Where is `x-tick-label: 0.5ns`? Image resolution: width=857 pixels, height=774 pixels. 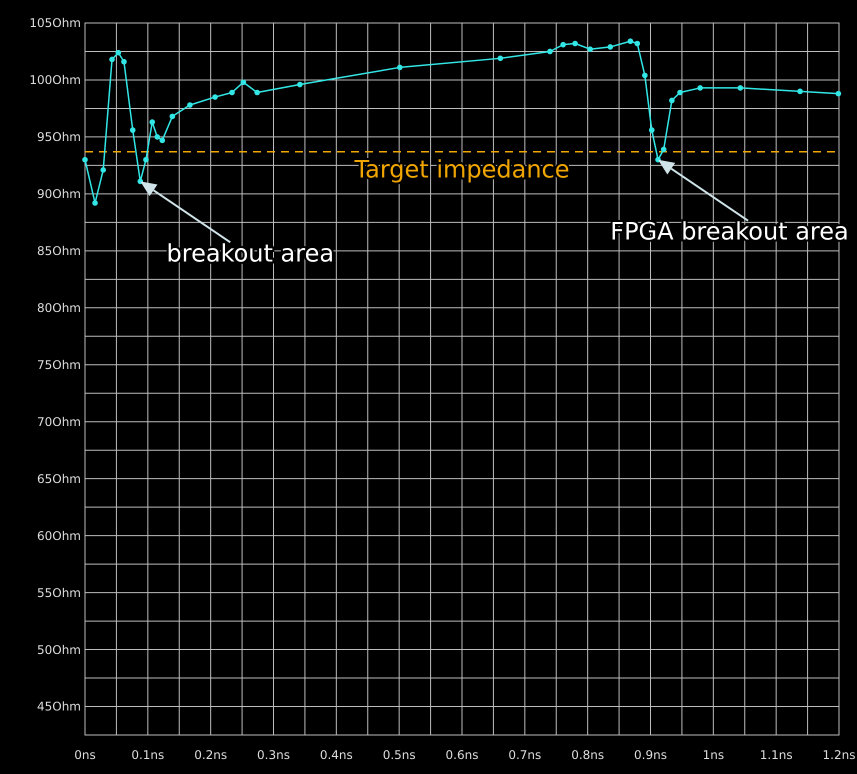 x-tick-label: 0.5ns is located at coordinates (399, 755).